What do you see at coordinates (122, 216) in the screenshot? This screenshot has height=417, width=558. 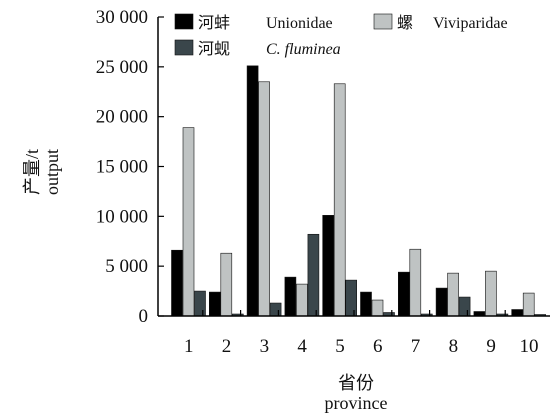 I see `y-tick-label: 10 000` at bounding box center [122, 216].